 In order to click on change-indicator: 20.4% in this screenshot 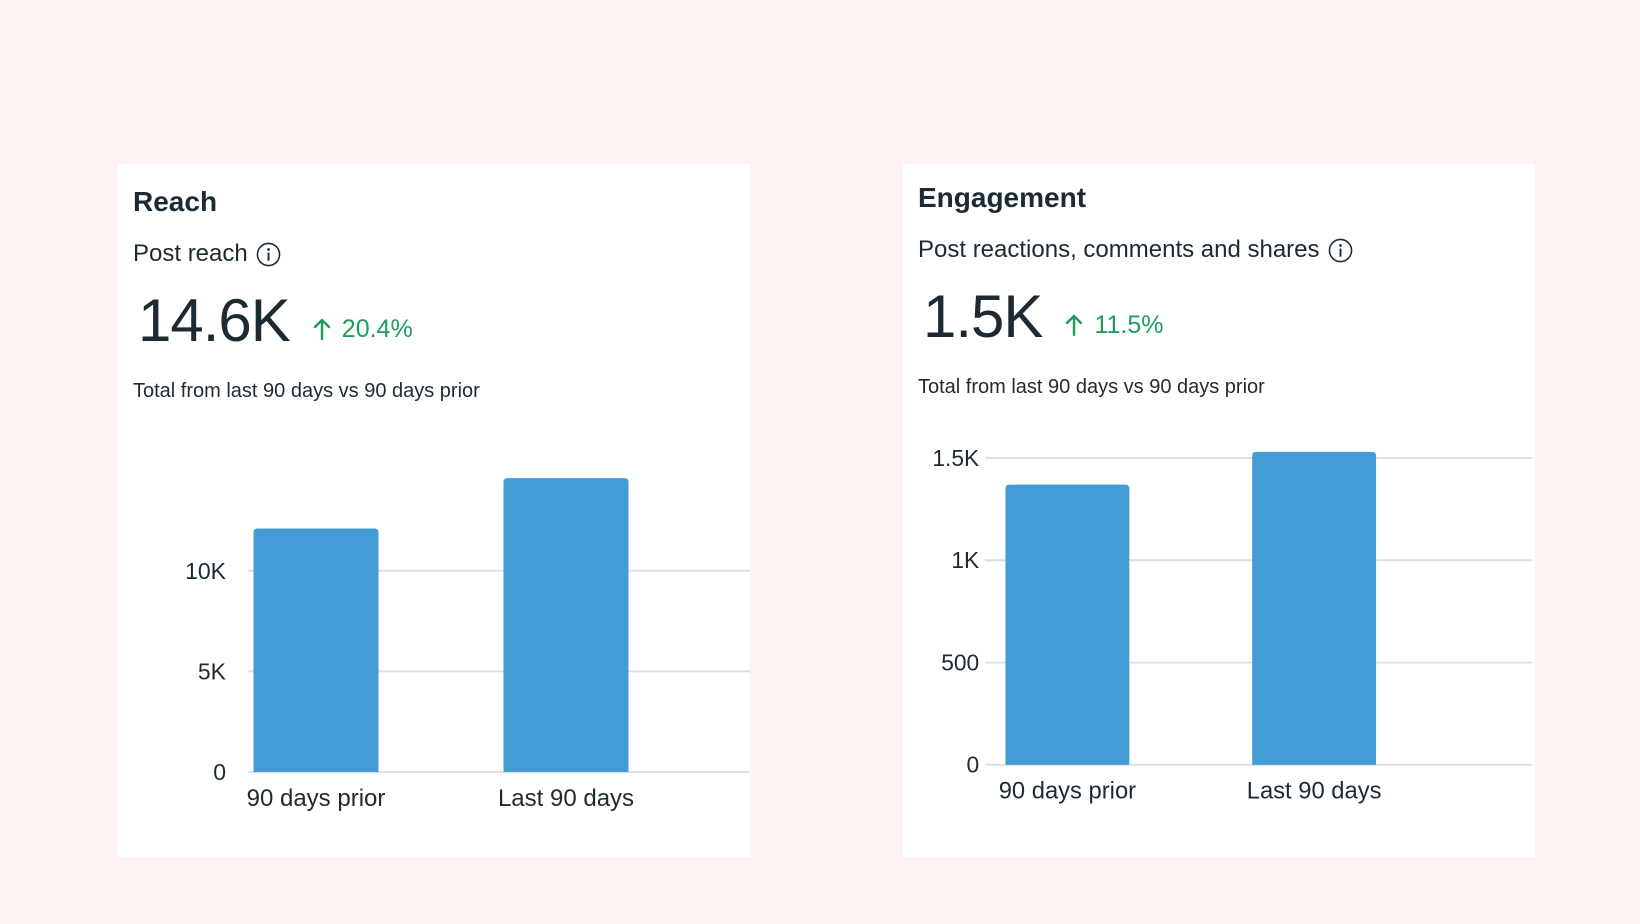, I will do `click(362, 329)`.